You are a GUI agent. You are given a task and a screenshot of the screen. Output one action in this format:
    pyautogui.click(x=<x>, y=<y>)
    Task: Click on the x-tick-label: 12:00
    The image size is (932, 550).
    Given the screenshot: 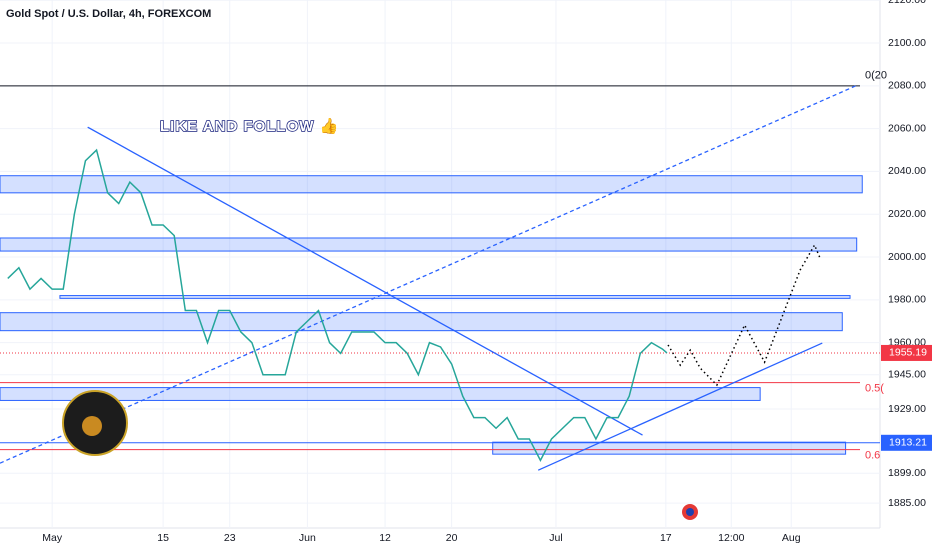 What is the action you would take?
    pyautogui.click(x=731, y=538)
    